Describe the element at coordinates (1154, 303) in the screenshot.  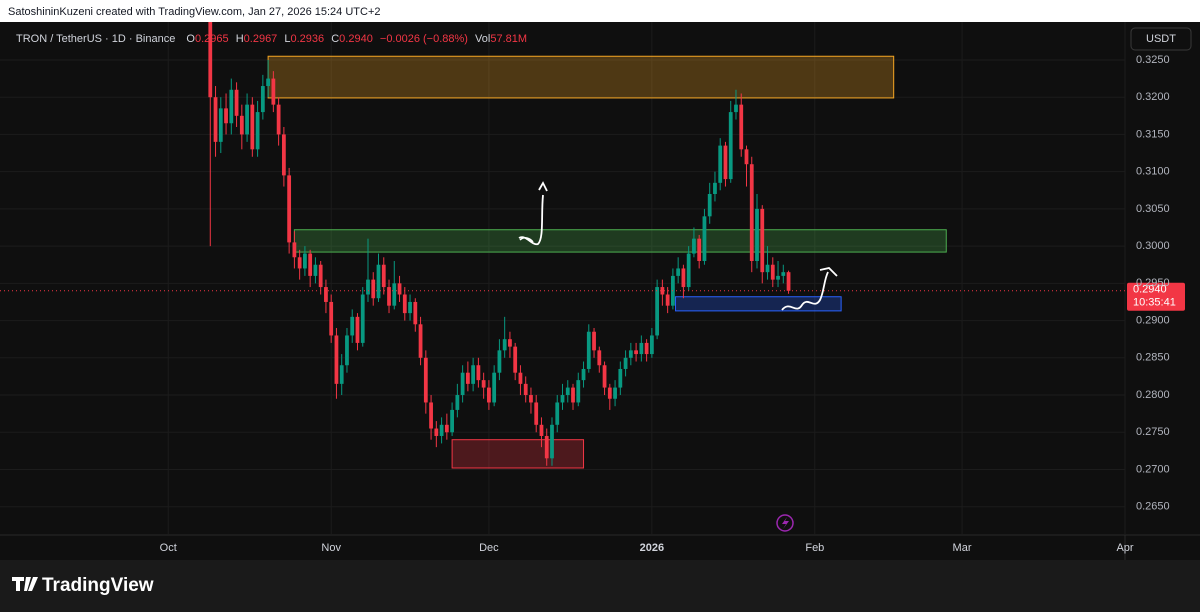
I see `countdown: 10:35:41` at that location.